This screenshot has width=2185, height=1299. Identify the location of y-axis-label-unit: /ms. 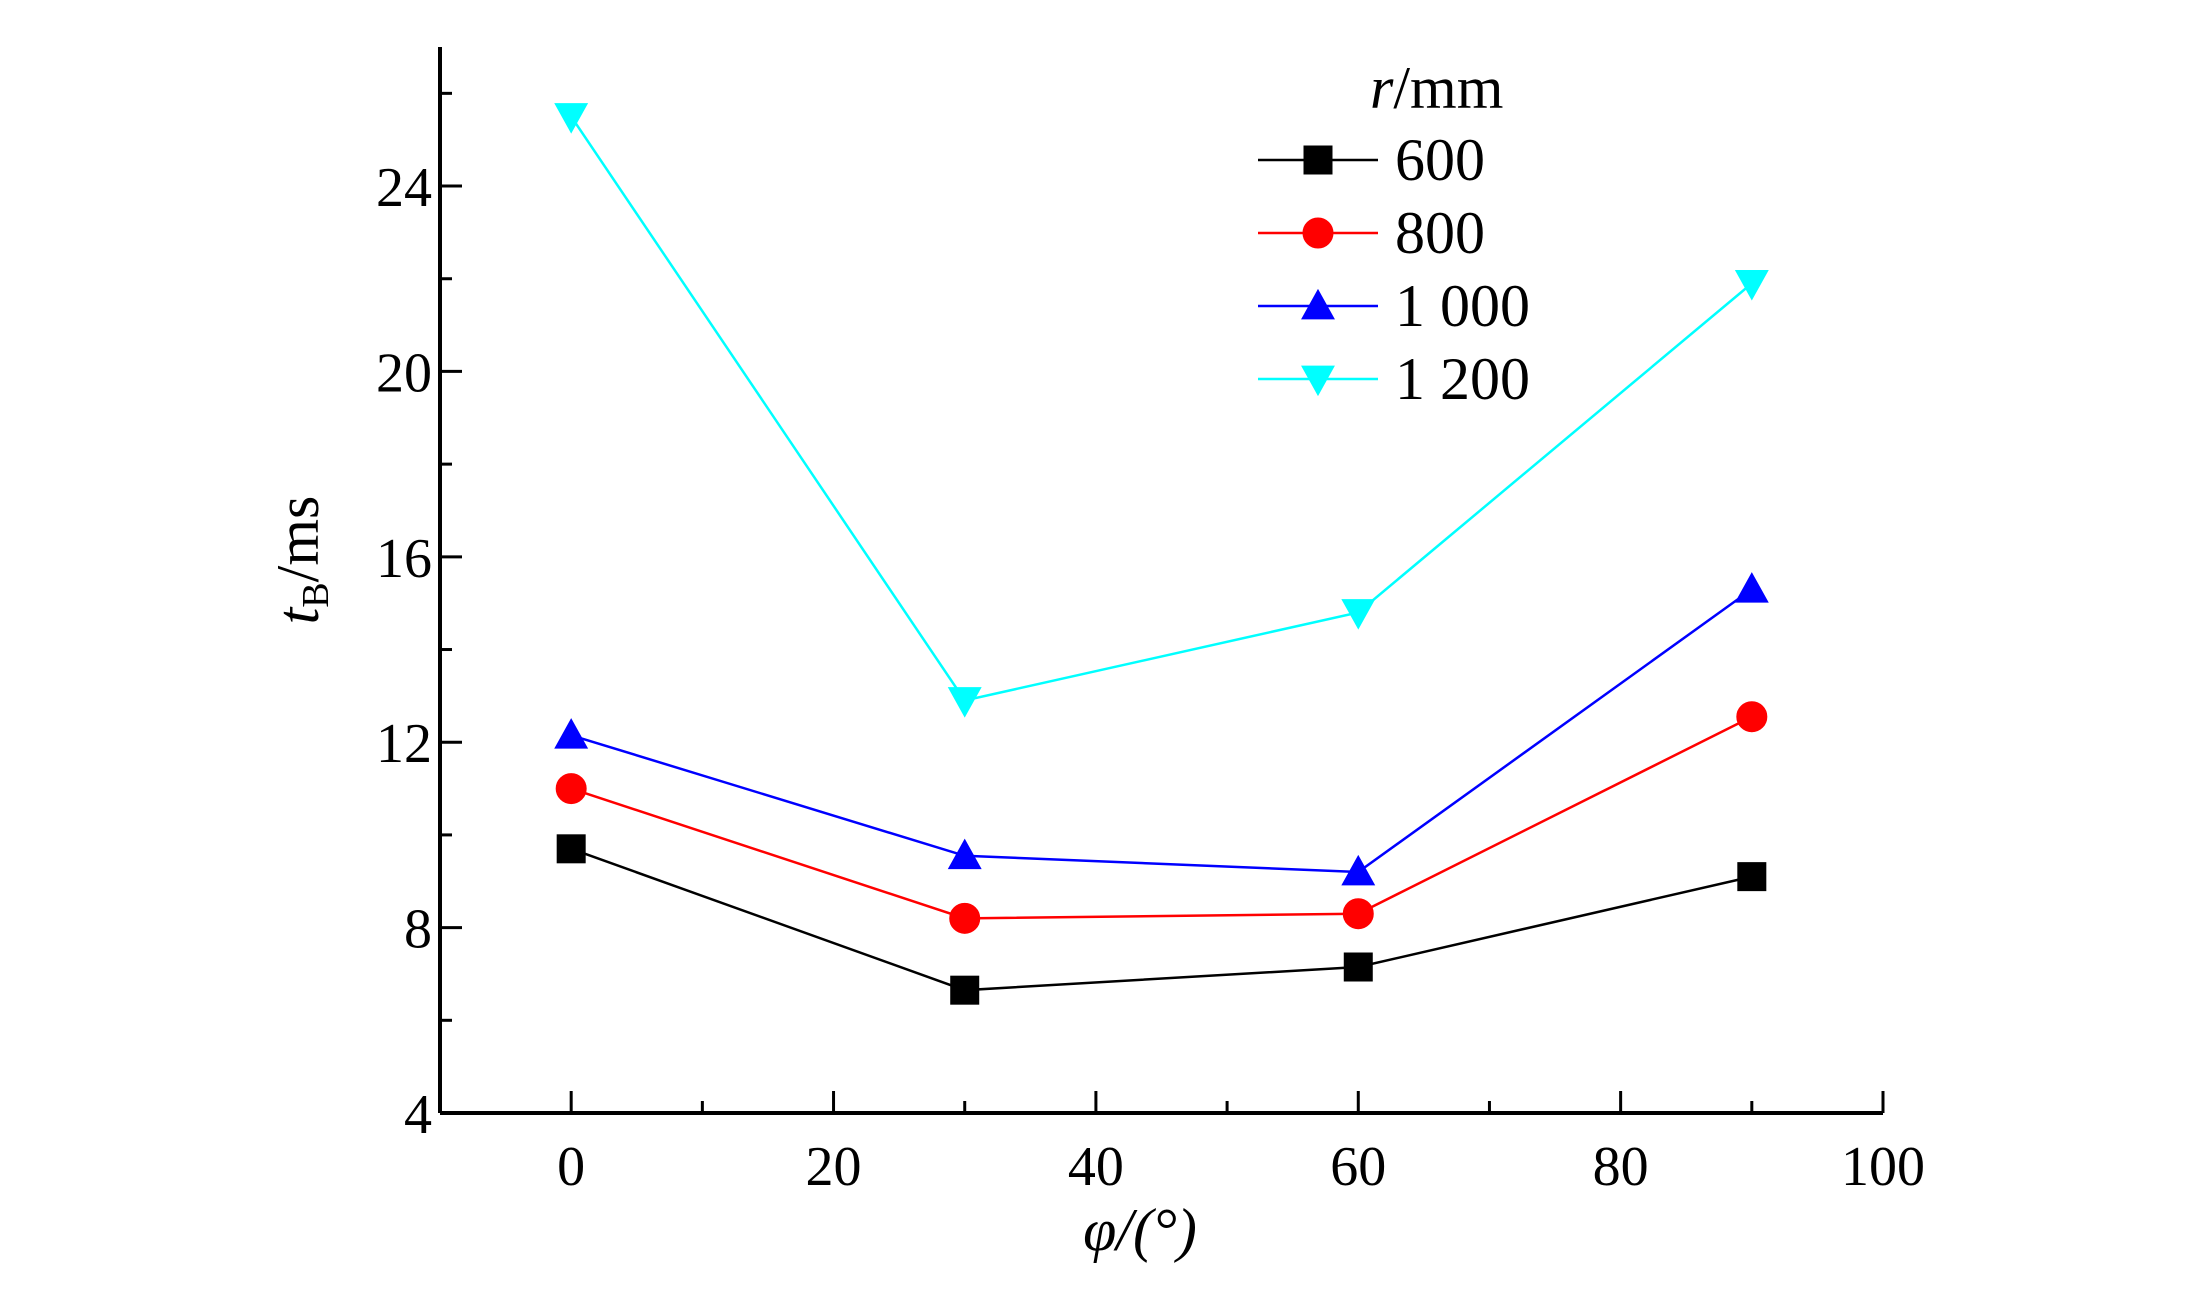
(298, 539).